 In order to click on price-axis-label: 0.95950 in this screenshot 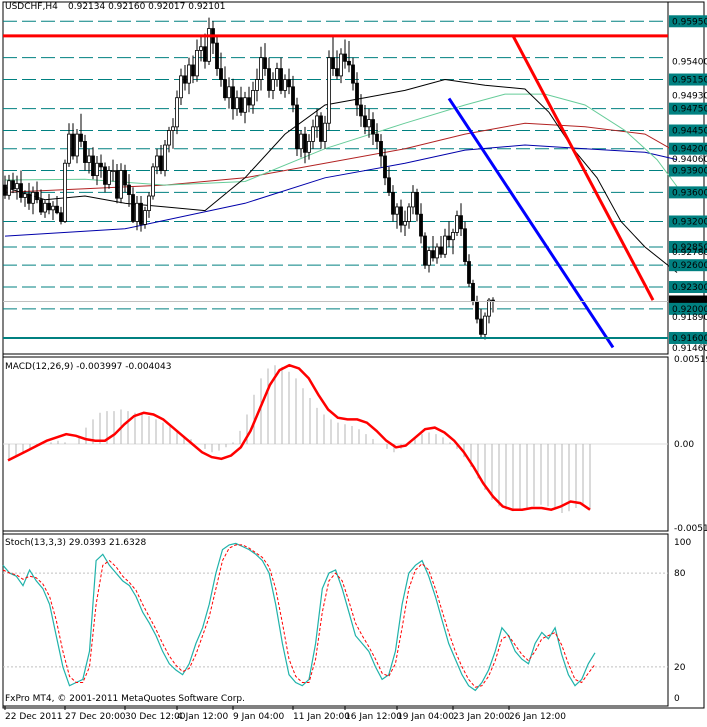, I will do `click(689, 22)`.